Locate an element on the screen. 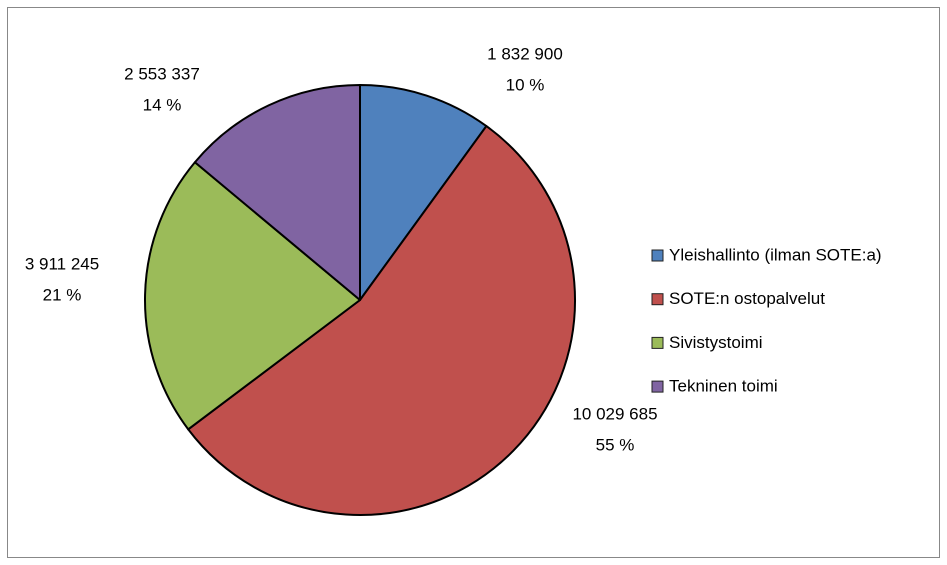 This screenshot has width=947, height=565. percent-label: 21 % is located at coordinates (62, 294).